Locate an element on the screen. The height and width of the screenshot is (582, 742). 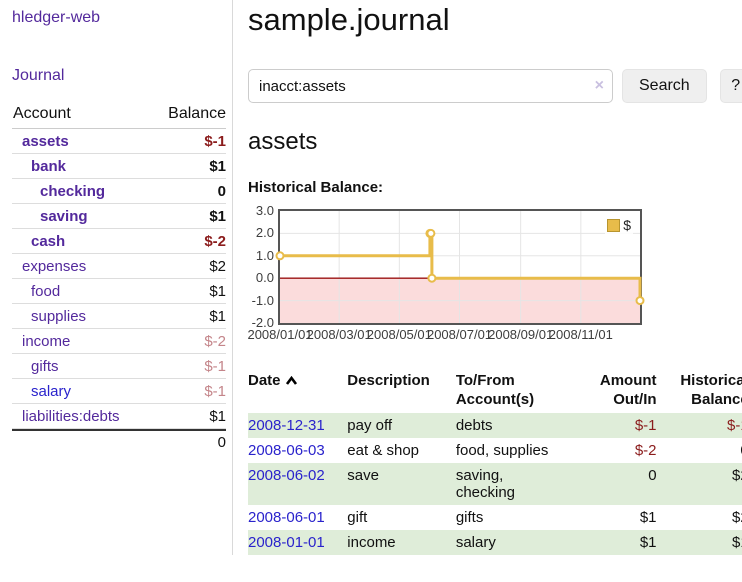
page-title: sample.journal is located at coordinates (349, 19).